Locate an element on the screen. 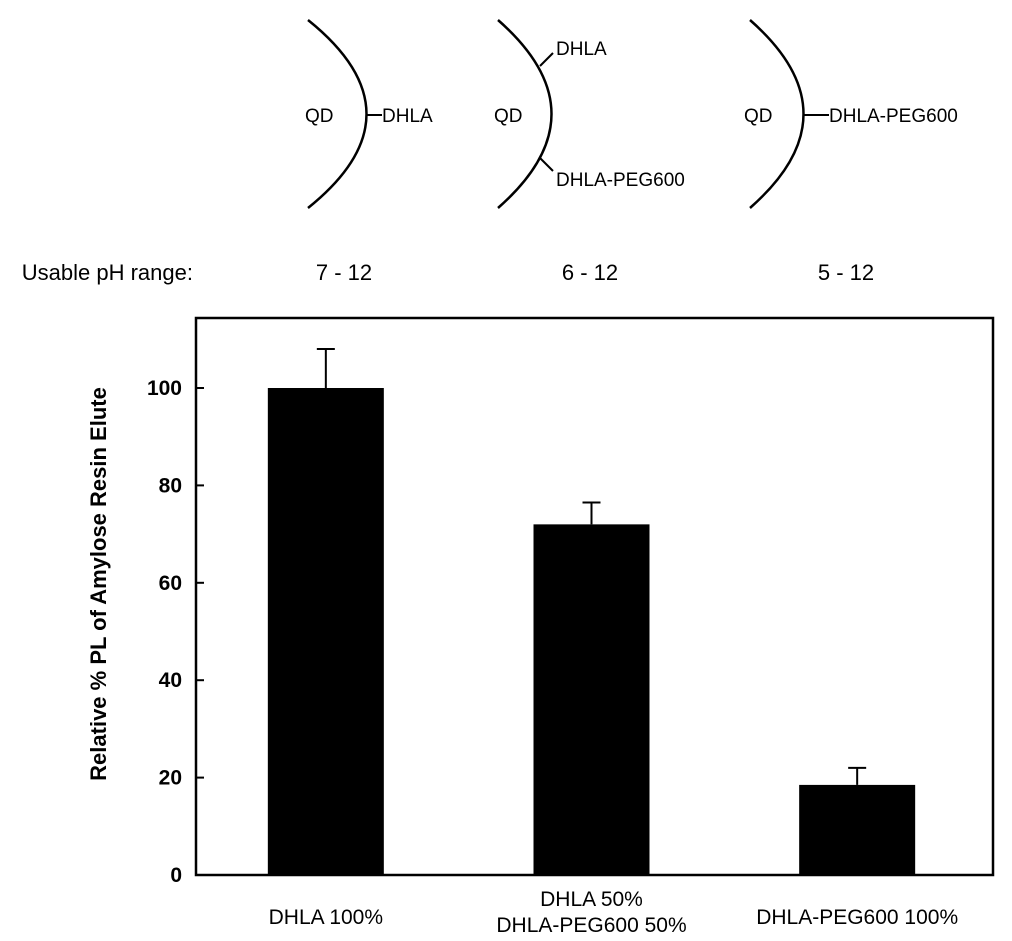  ligand-stem-top is located at coordinates (546, 59).